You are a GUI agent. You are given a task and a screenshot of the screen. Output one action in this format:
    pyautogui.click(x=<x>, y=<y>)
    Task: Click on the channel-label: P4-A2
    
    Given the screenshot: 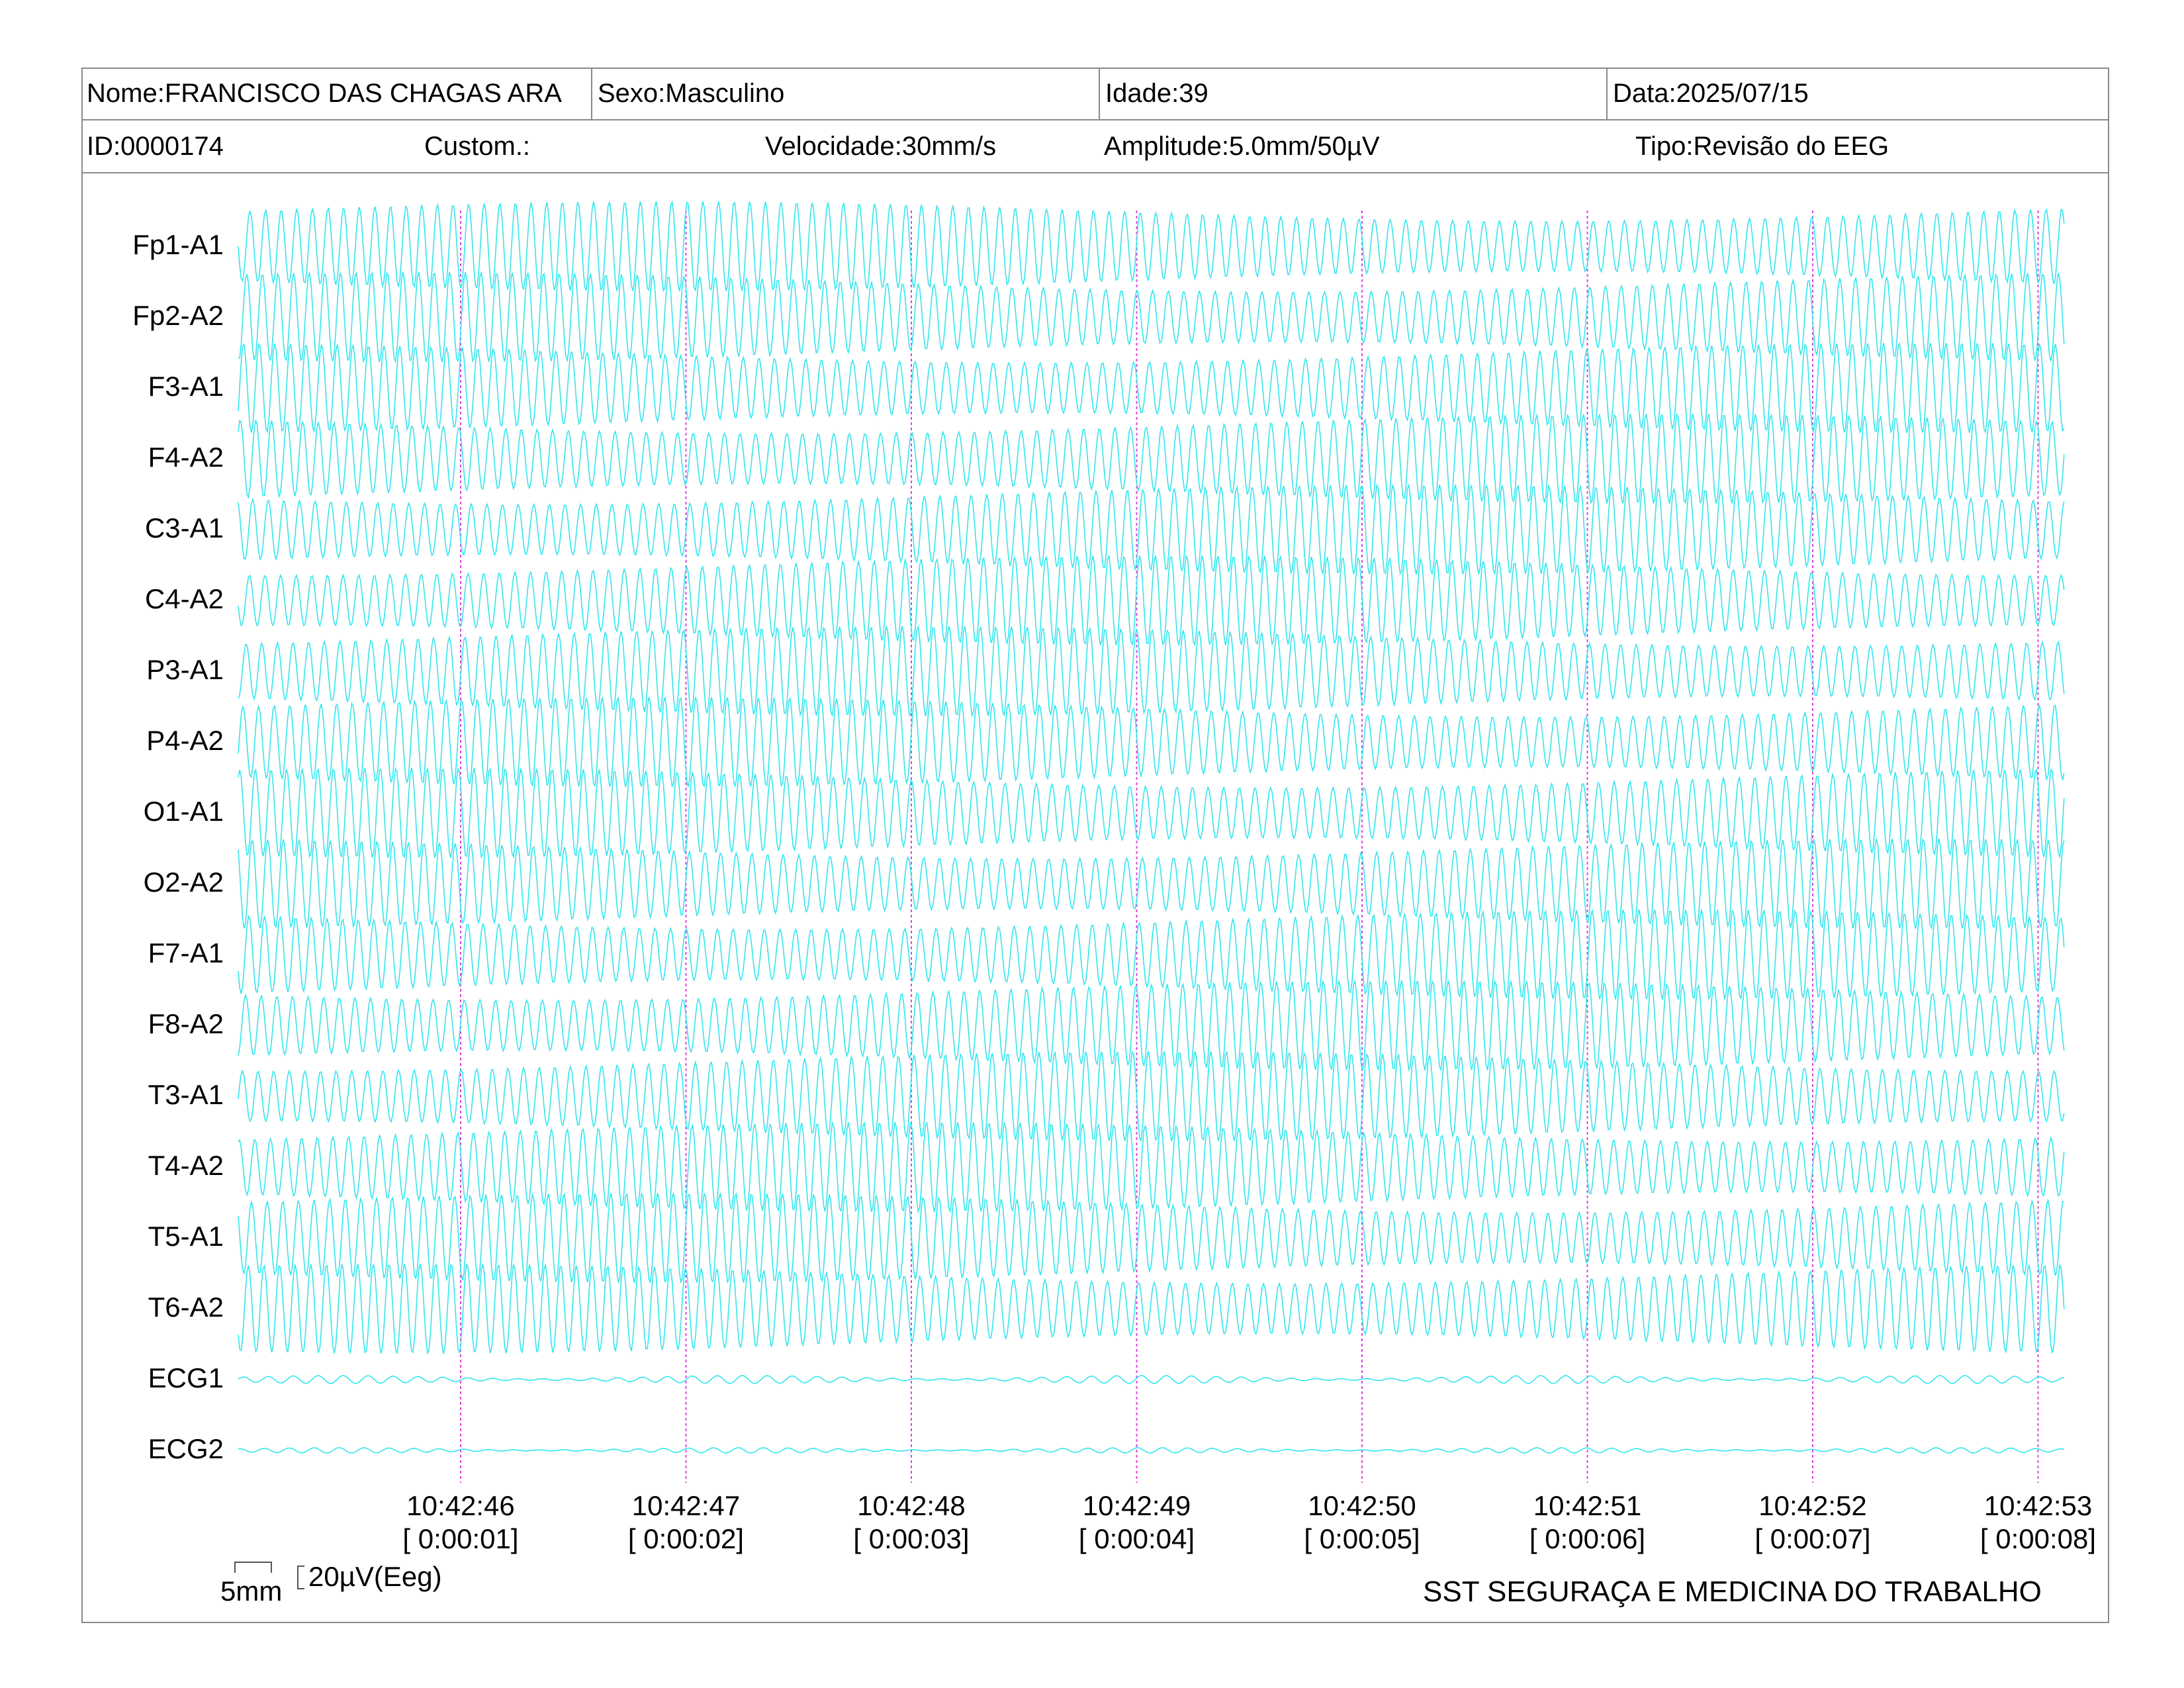 What is the action you would take?
    pyautogui.click(x=185, y=741)
    